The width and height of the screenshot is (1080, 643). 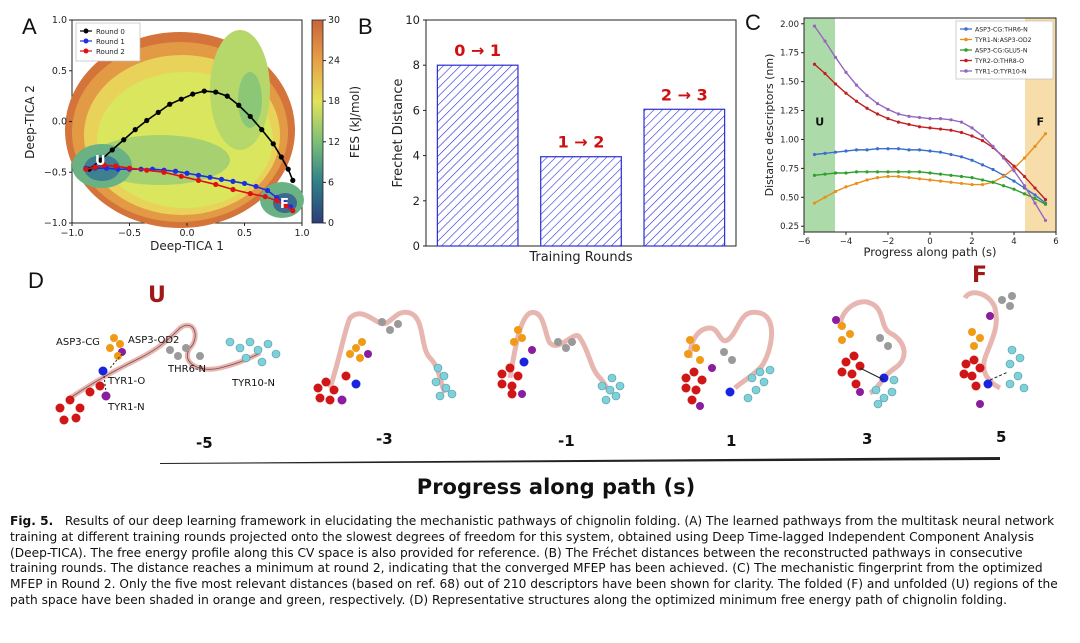 What do you see at coordinates (416, 110) in the screenshot?
I see `y-tick-label: 6` at bounding box center [416, 110].